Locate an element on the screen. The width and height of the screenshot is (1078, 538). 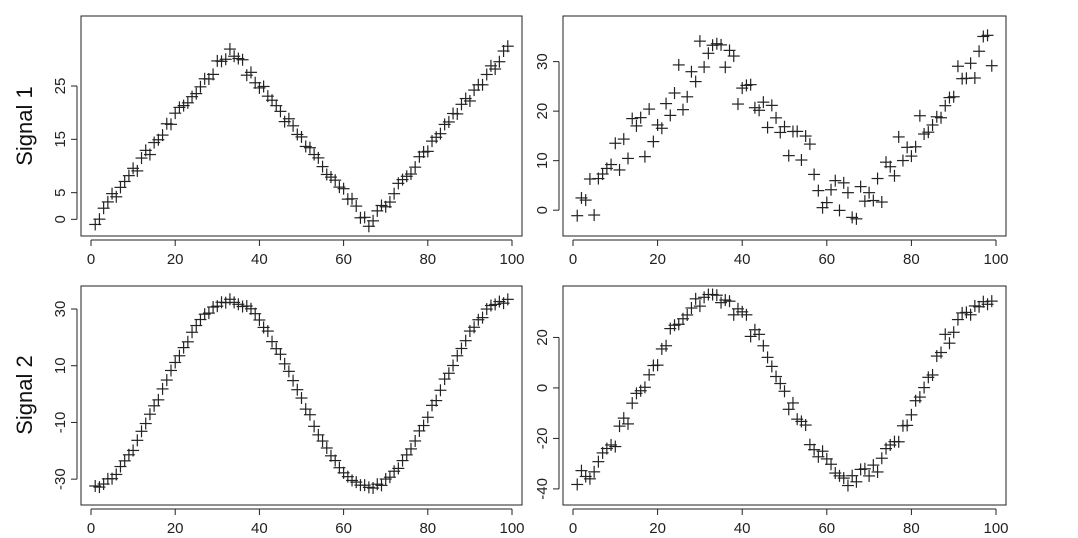
row-label-signal-1: Signal 1 is located at coordinates (24, 126).